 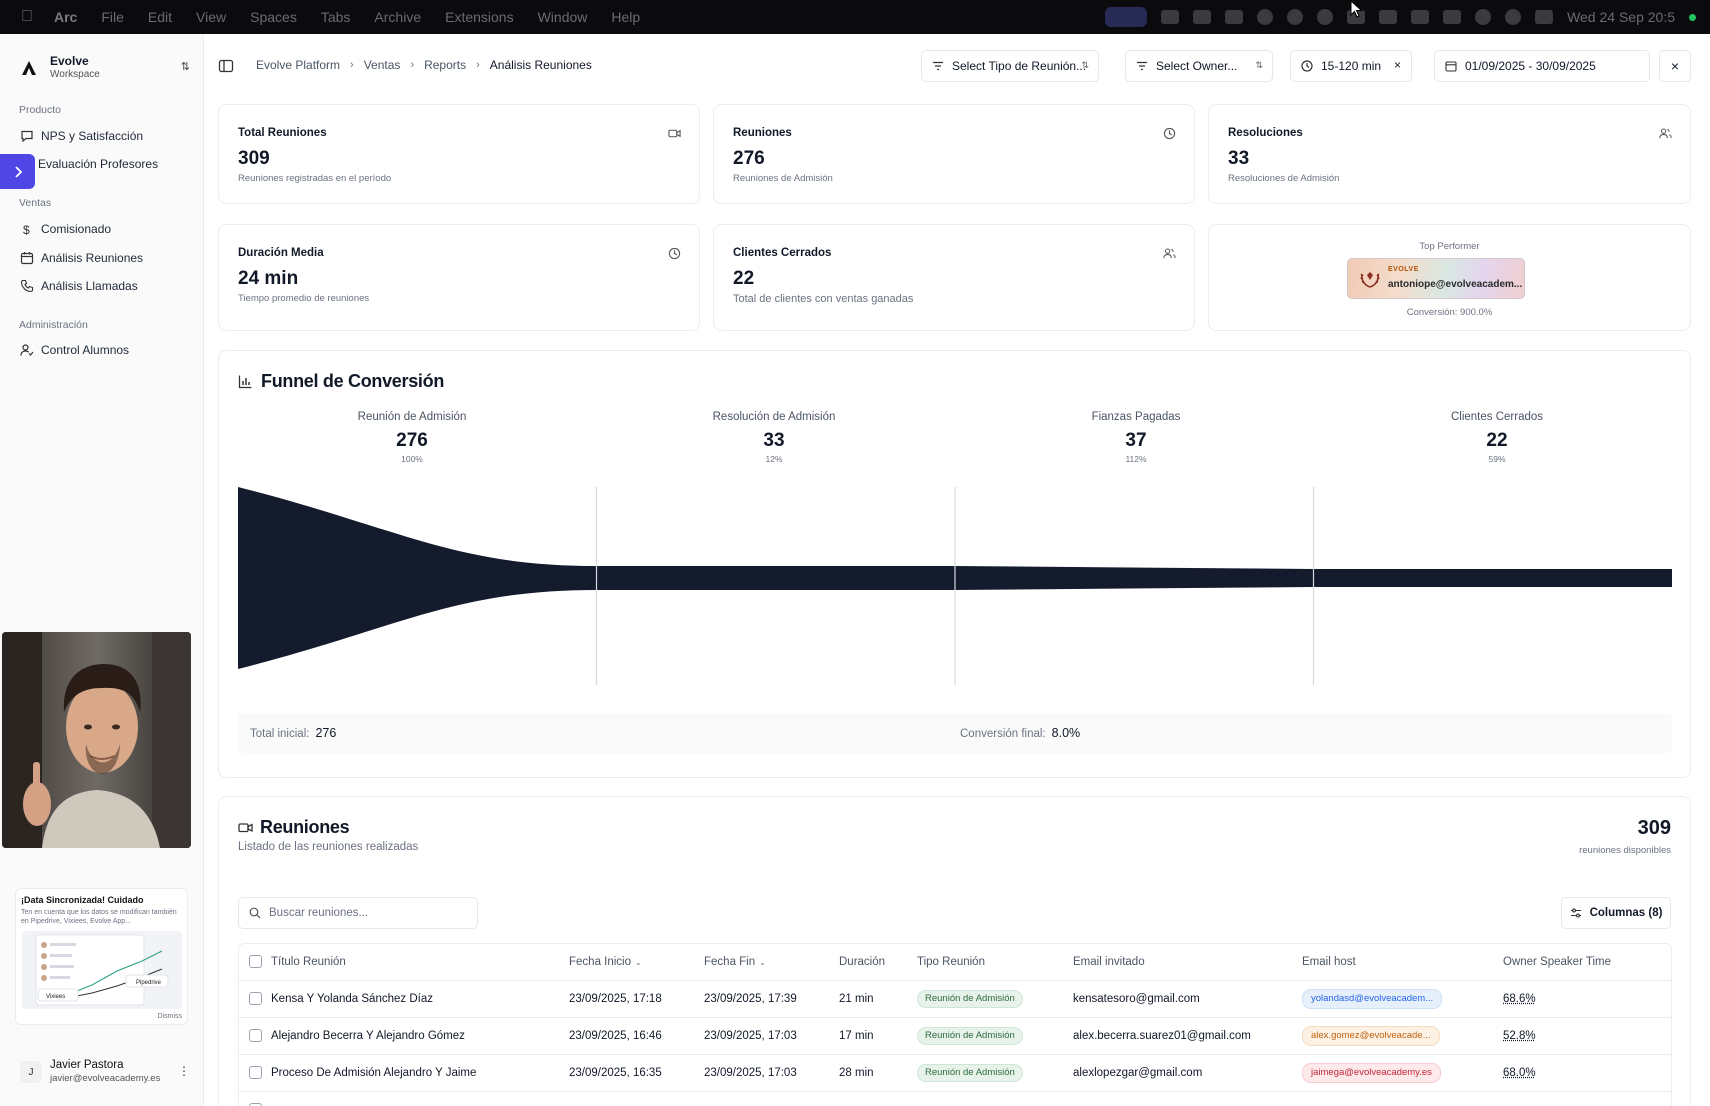 What do you see at coordinates (27, 286) in the screenshot?
I see `phone-icon` at bounding box center [27, 286].